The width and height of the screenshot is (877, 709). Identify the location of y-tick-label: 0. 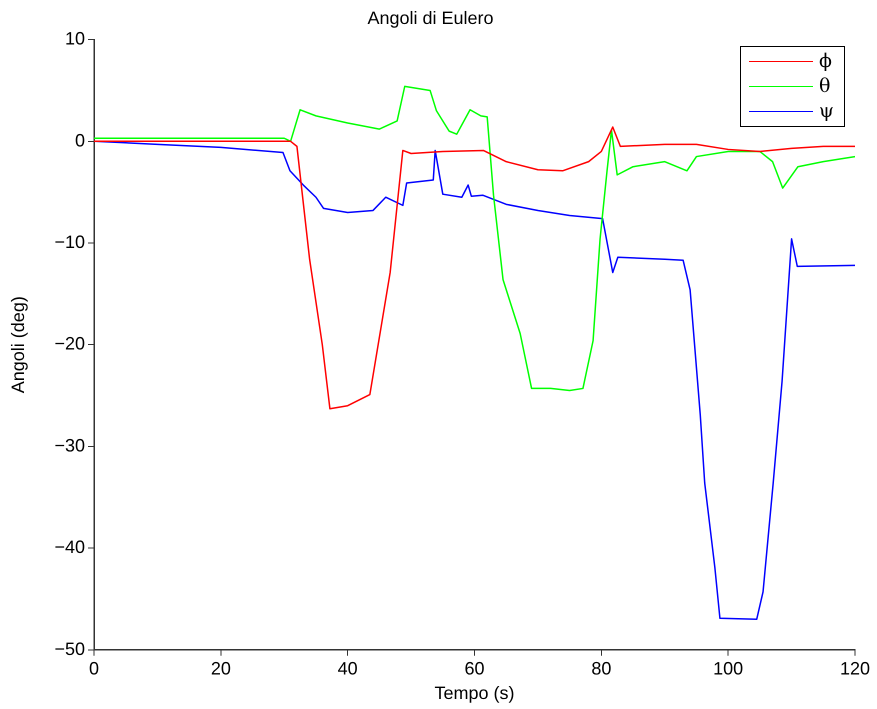
(79, 140).